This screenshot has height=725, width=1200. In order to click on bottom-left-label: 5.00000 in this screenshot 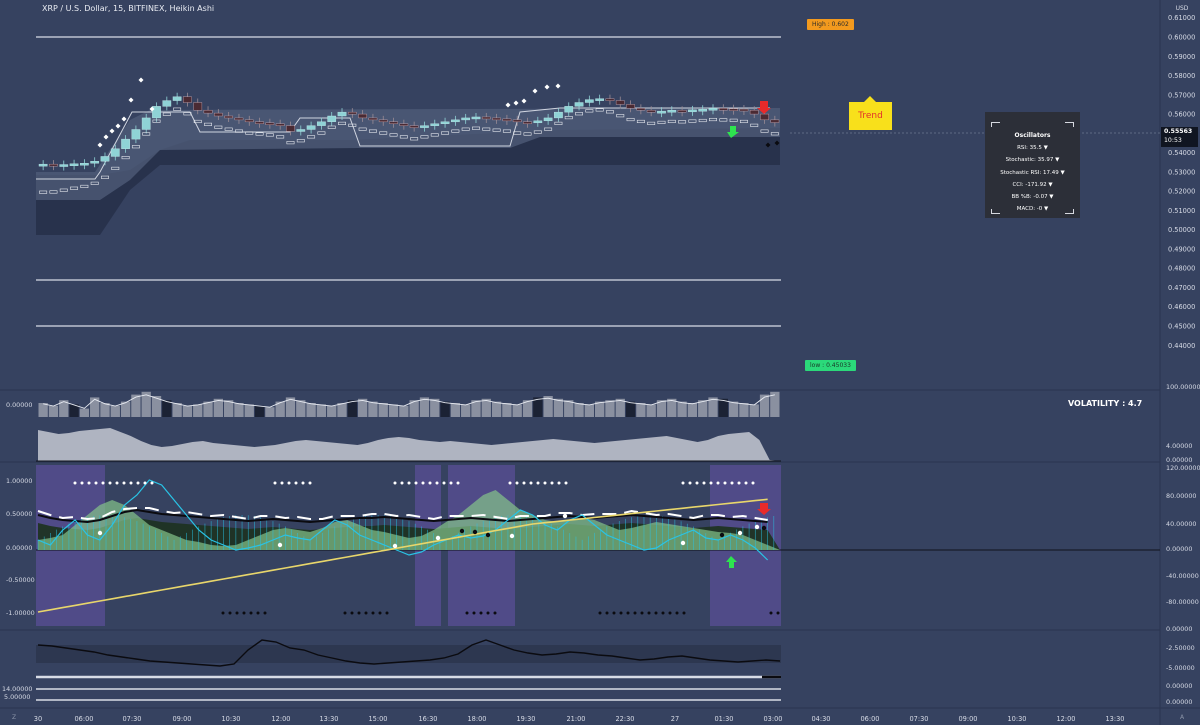, I will do `click(17, 697)`.